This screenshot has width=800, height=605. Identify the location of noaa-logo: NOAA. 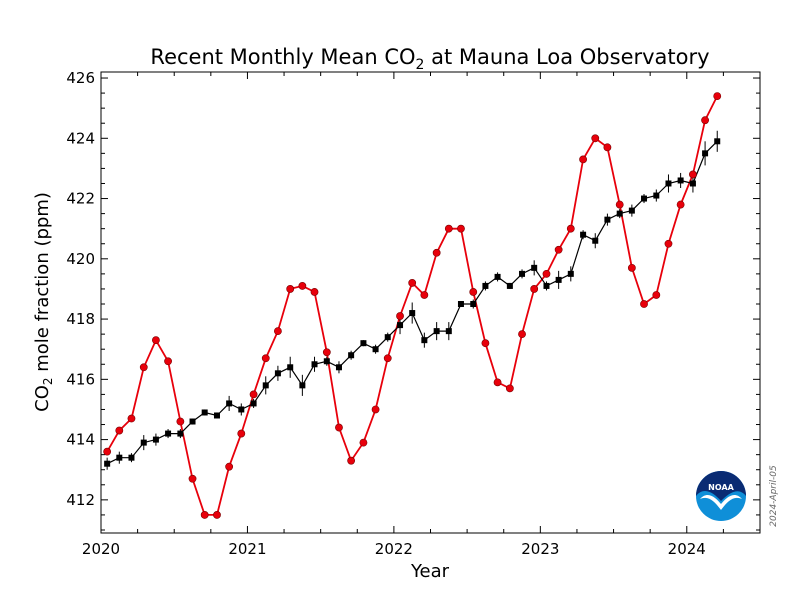
(721, 496).